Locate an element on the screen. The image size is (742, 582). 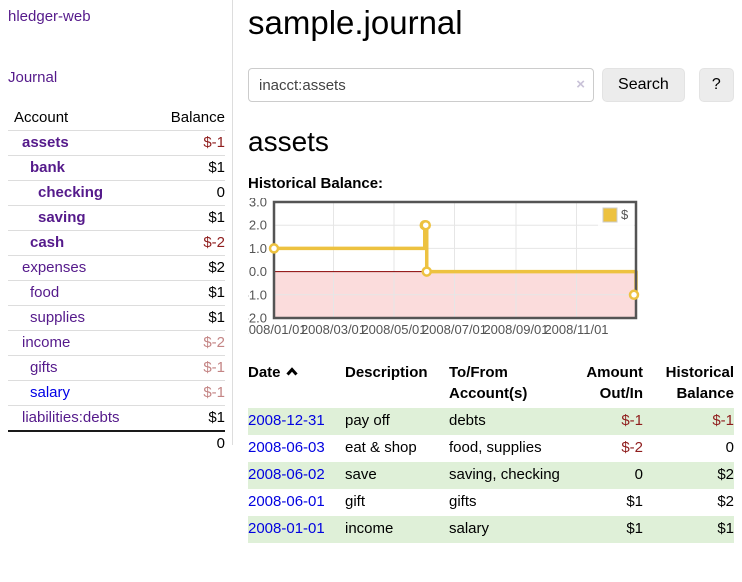
accounts-table-header-row: Account Balance is located at coordinates (116, 118).